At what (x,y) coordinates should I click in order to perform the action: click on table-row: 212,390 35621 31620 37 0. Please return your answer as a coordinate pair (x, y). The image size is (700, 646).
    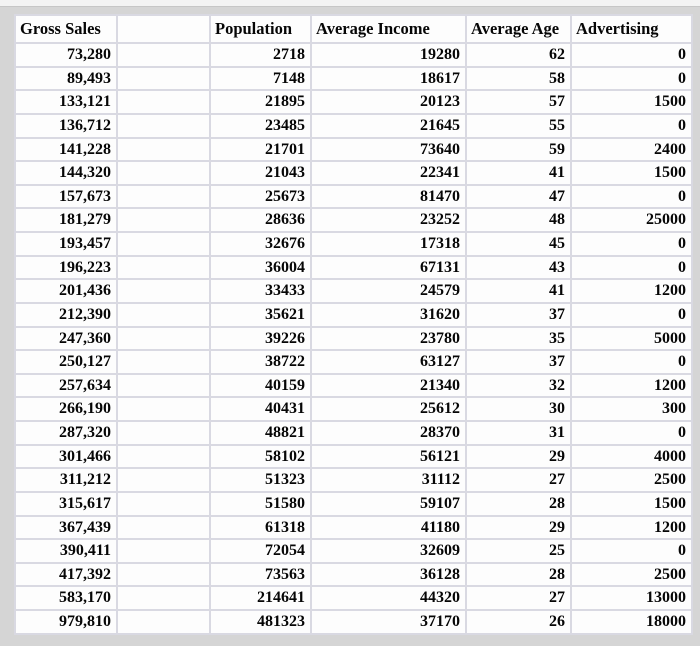
    Looking at the image, I should click on (353, 314).